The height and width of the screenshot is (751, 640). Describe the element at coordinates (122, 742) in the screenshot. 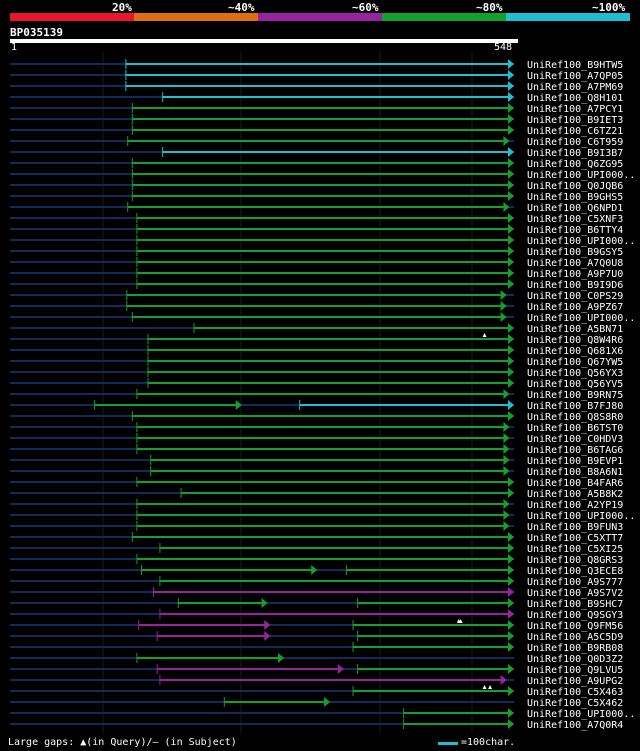

I see `gap-legend: Large gaps: ▲(in Query)/– (in Subject)` at that location.